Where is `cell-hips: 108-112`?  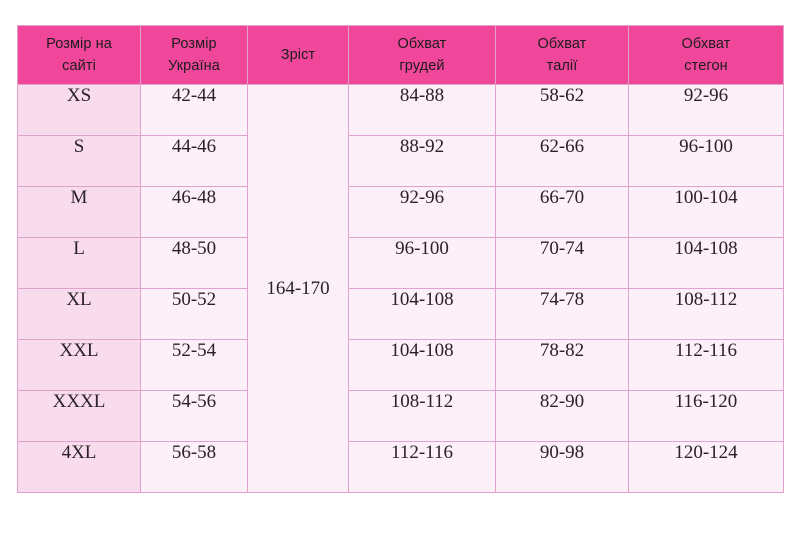 cell-hips: 108-112 is located at coordinates (706, 314).